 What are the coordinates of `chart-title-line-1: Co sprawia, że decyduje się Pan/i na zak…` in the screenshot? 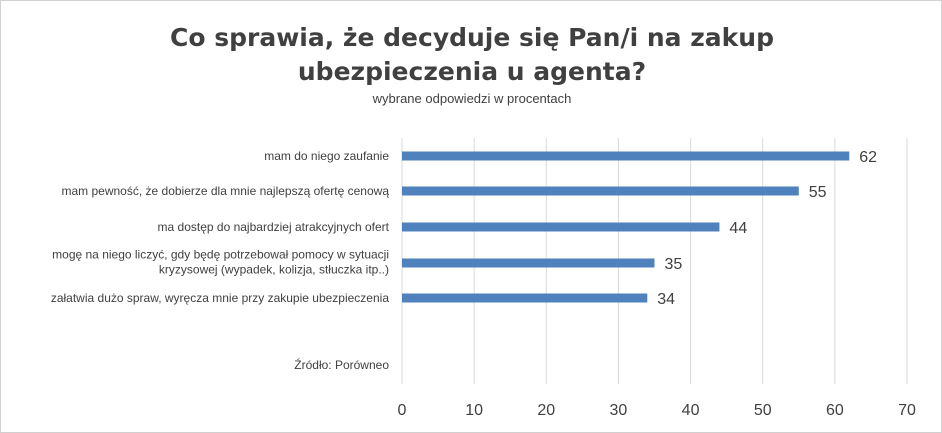 It's located at (472, 37).